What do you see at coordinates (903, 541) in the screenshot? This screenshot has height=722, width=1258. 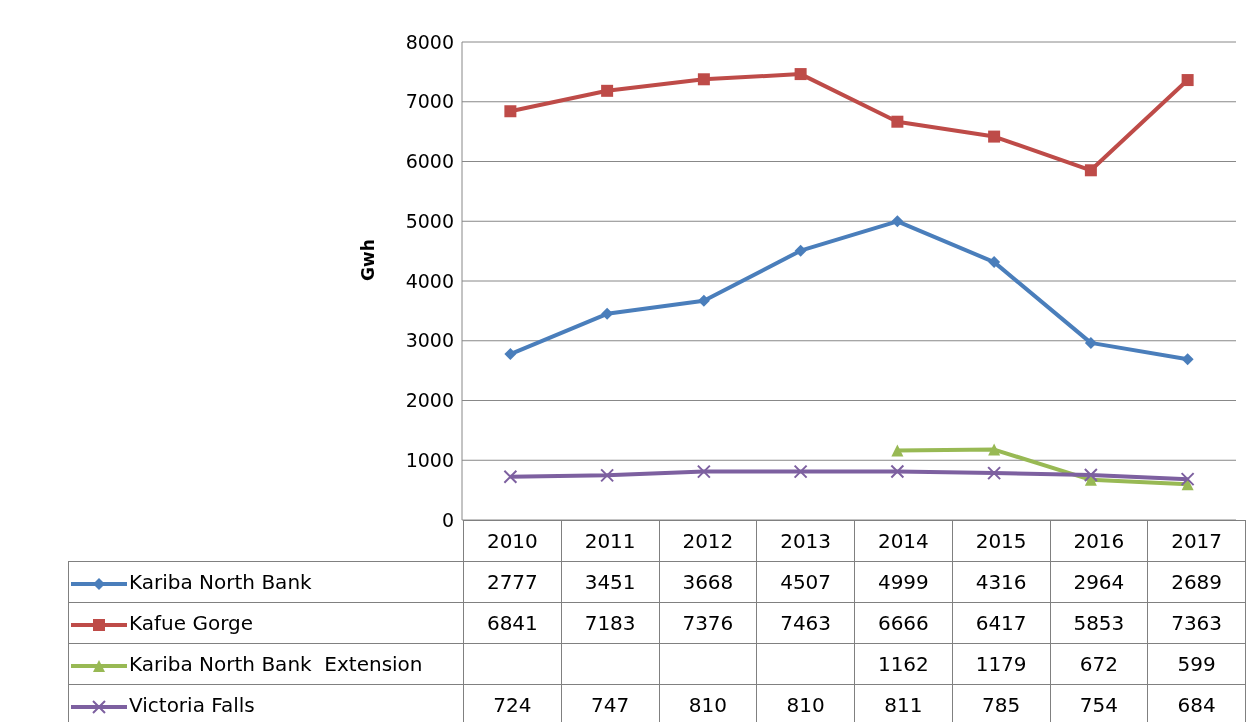 I see `x-tick-label: 2014` at bounding box center [903, 541].